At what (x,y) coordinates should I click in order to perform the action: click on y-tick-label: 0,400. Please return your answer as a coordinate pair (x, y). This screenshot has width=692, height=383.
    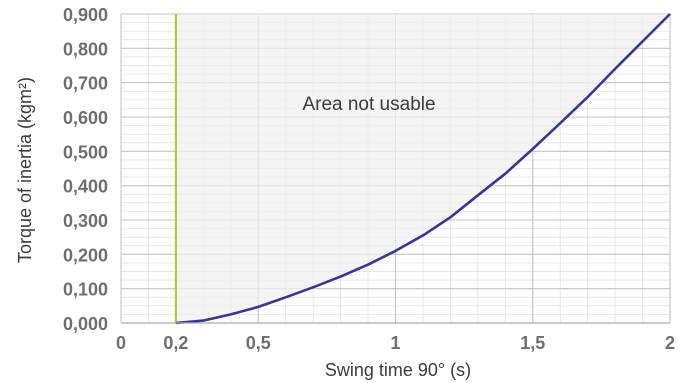
    Looking at the image, I should click on (85, 187).